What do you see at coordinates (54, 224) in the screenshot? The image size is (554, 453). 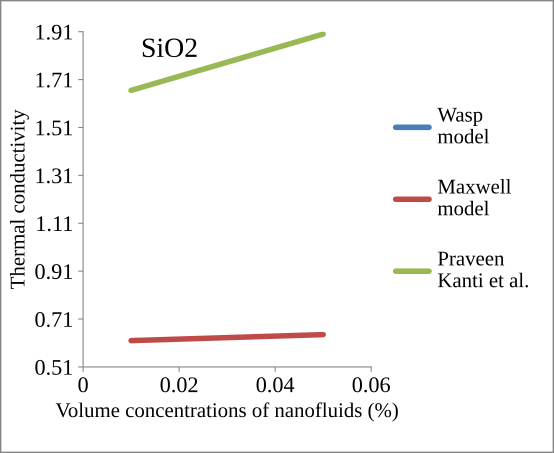 I see `y-tick-label: 1.11` at bounding box center [54, 224].